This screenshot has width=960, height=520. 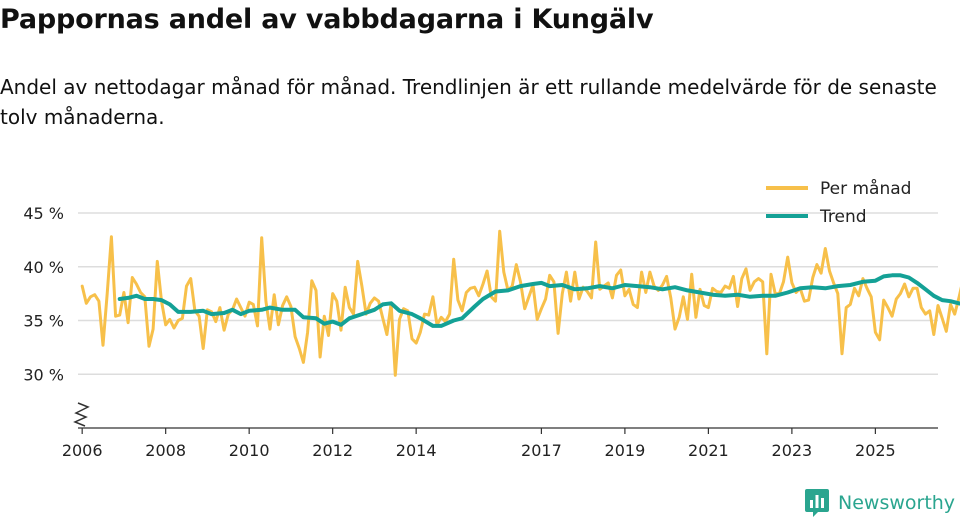 I want to click on x-axis: 2006 2008 2010 2012 2014 2017 2019 2021 2023 2025, so click(x=500, y=443).